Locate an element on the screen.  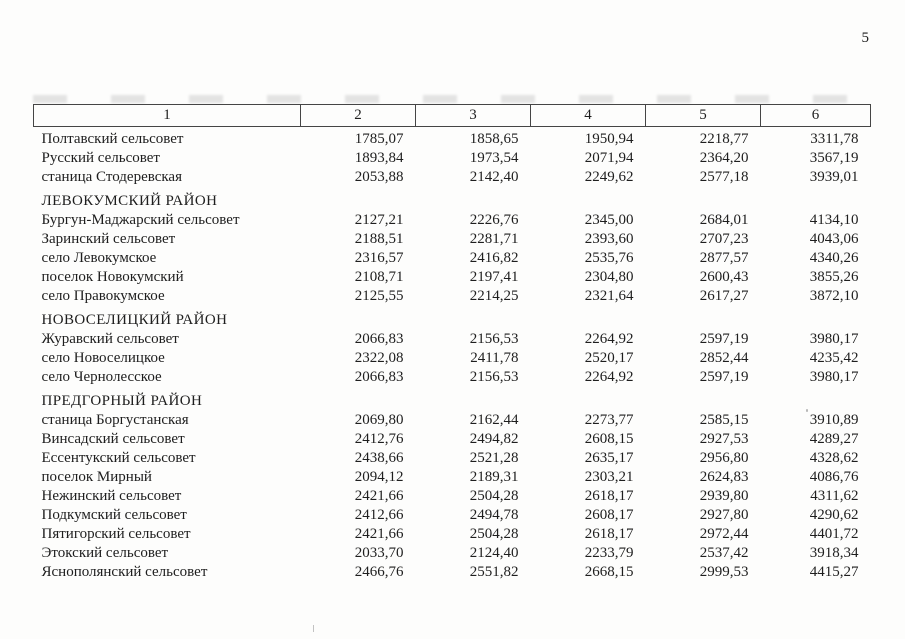
section-header-label: ЛЕВОКУМСКИЙ РАЙОН is located at coordinates (129, 201).